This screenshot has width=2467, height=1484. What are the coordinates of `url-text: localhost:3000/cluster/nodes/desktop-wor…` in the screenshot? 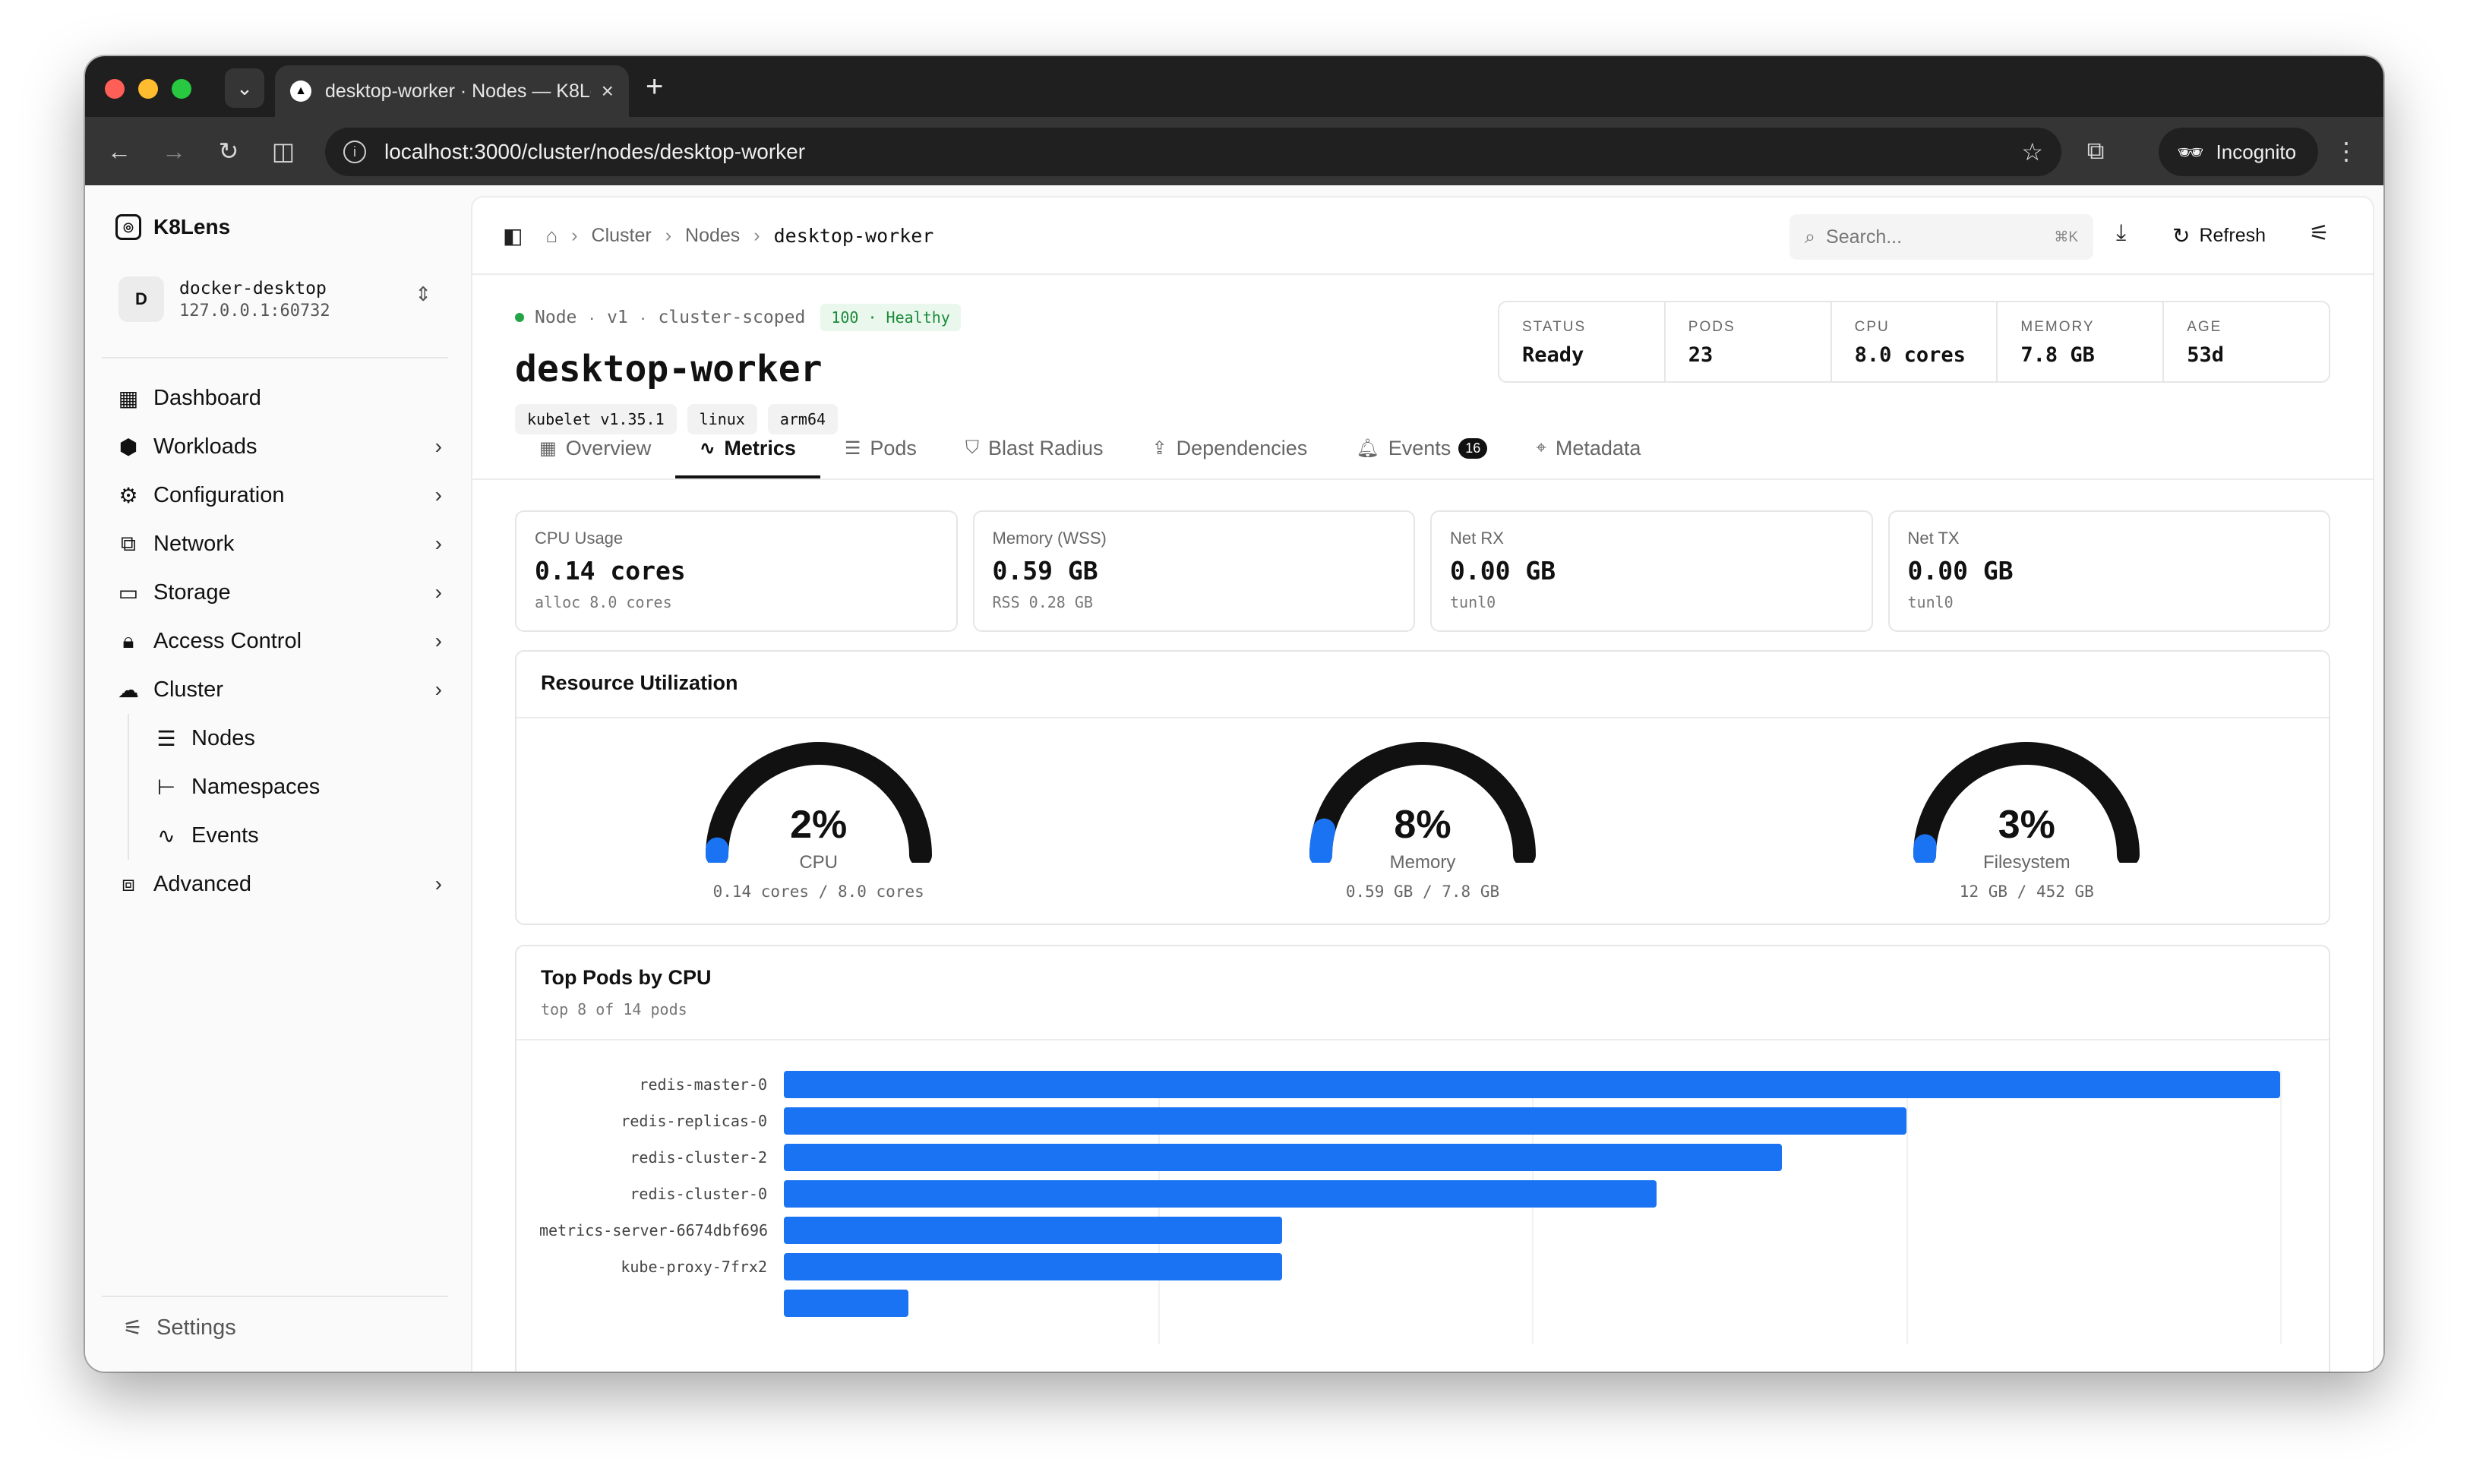 It's located at (595, 151).